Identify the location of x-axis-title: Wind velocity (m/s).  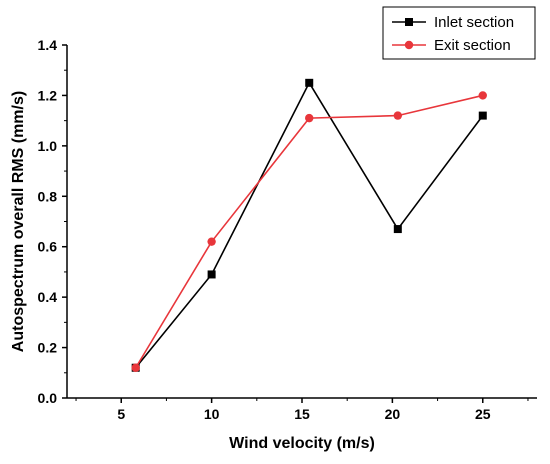
(302, 443).